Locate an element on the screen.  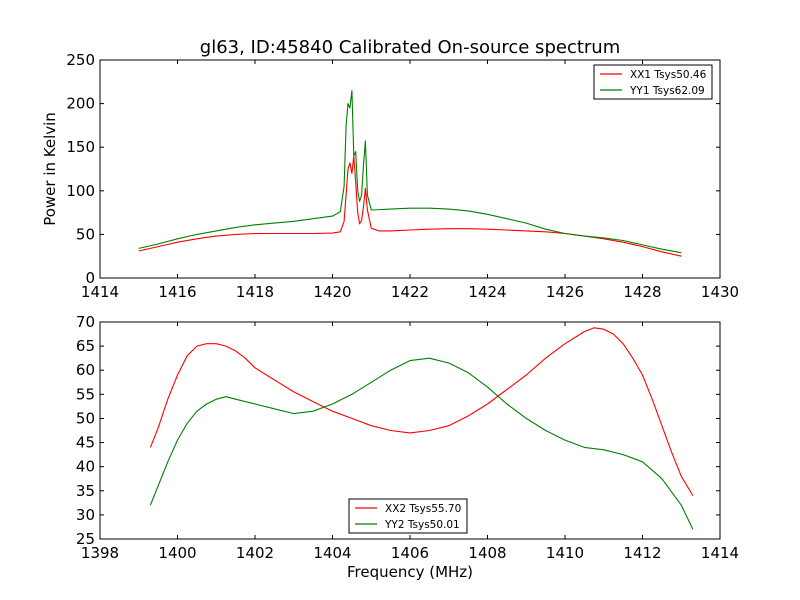
legend: XX1 Tsys50.46 YY1 Tsys62.09 is located at coordinates (653, 82).